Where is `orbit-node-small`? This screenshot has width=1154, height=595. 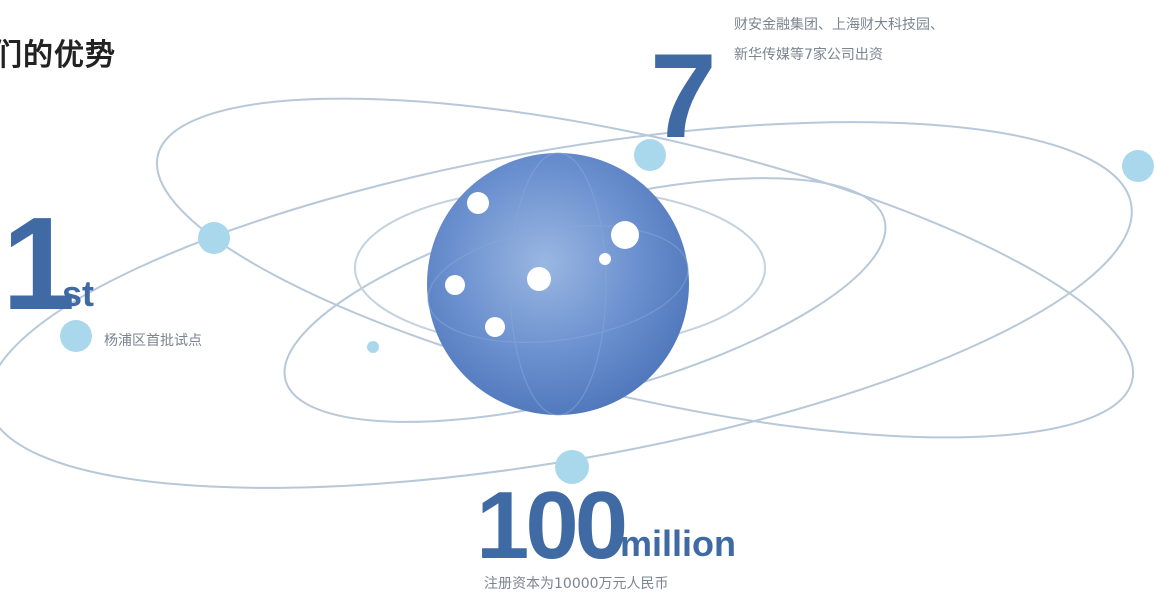 orbit-node-small is located at coordinates (373, 347).